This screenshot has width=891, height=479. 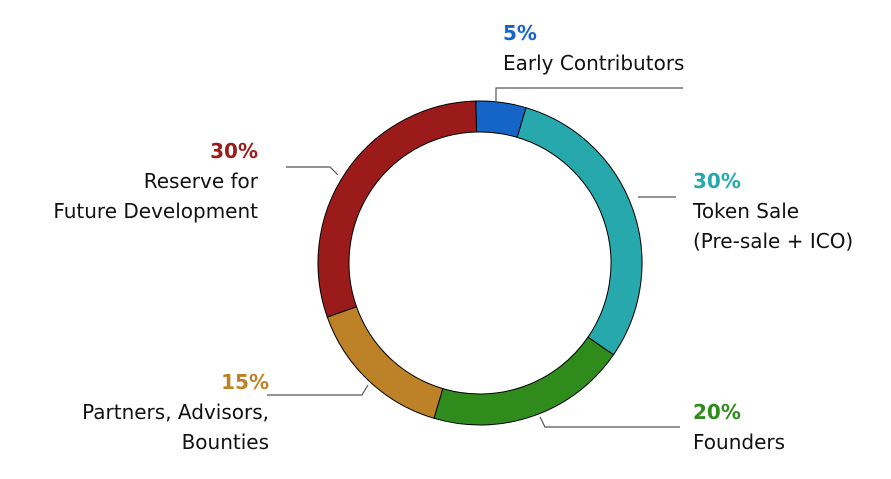 I want to click on slice-reserve-for-future-development, so click(x=397, y=209).